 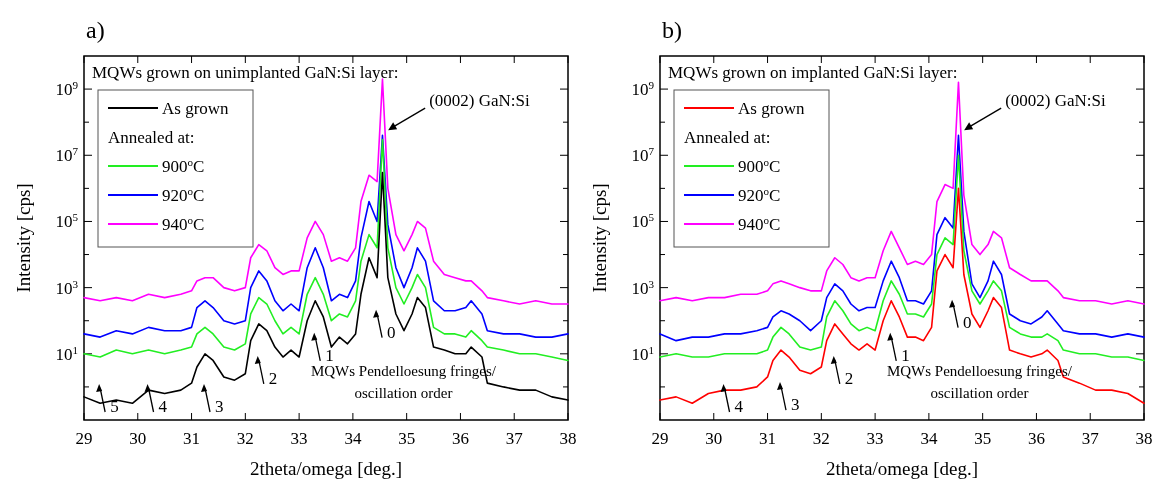 I want to click on annotation: 5, so click(x=114, y=406).